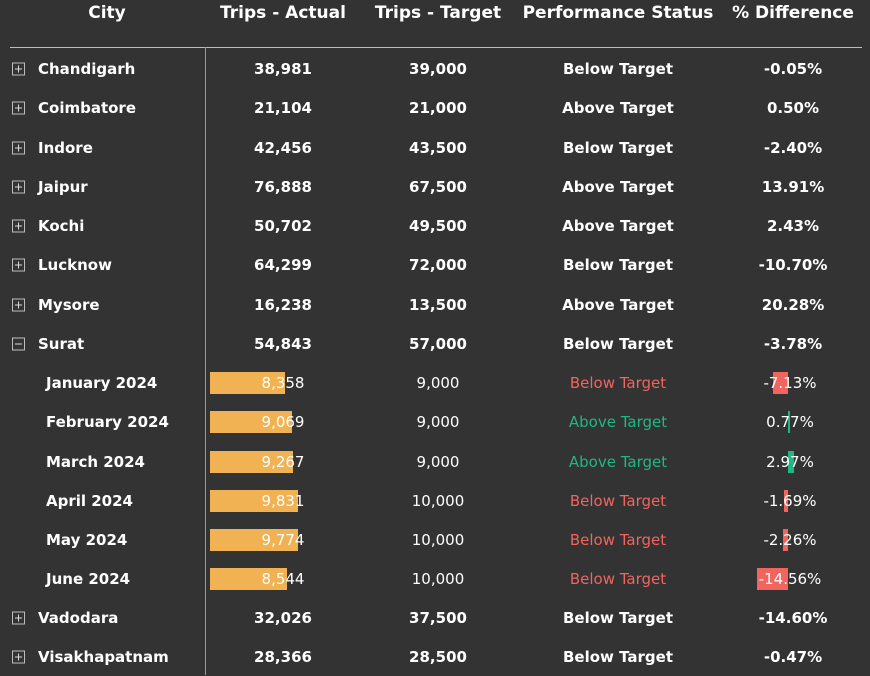 The width and height of the screenshot is (870, 676). I want to click on table-row: Kochi 50,702 49,500 Above Target 2.43%, so click(435, 225).